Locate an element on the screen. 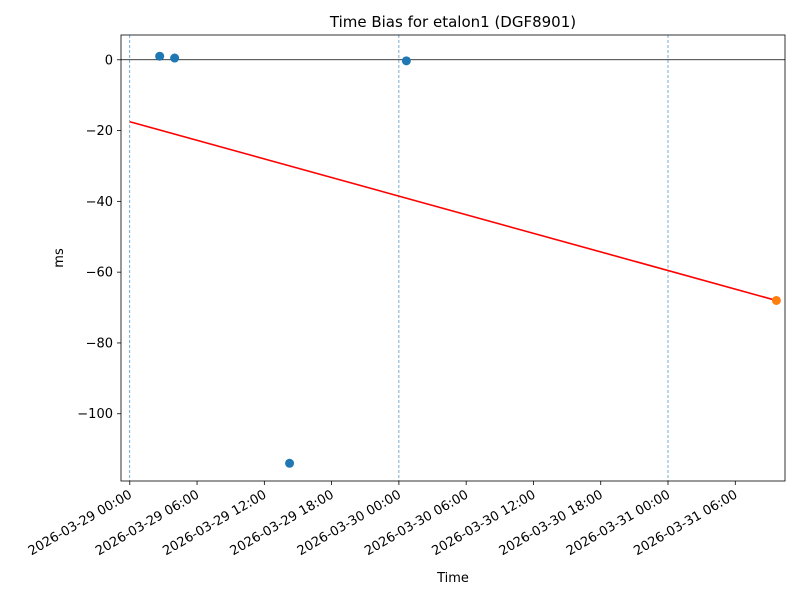 This screenshot has height=600, width=800. y-axis-label: ms is located at coordinates (59, 258).